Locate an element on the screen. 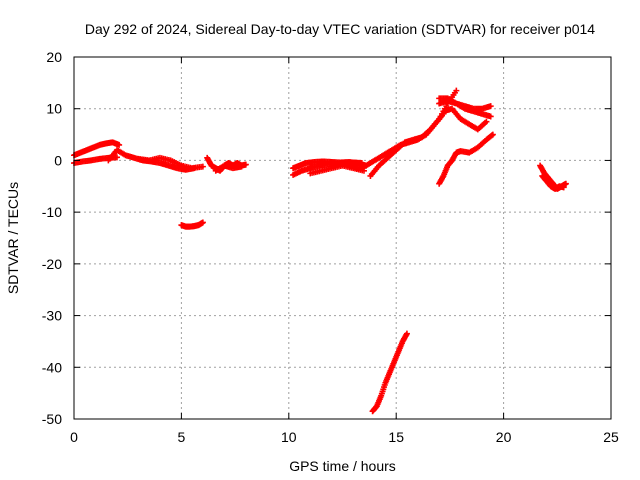  x-axis-label: GPS time / hours is located at coordinates (342, 466).